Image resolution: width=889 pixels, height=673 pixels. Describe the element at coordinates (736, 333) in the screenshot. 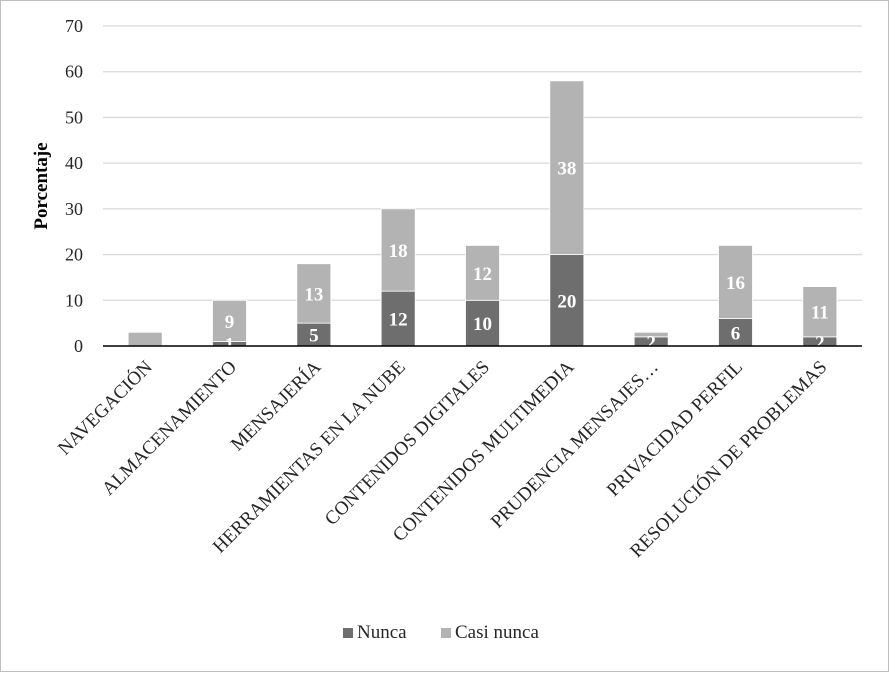

I see `data-label-nunca-7: 6` at that location.